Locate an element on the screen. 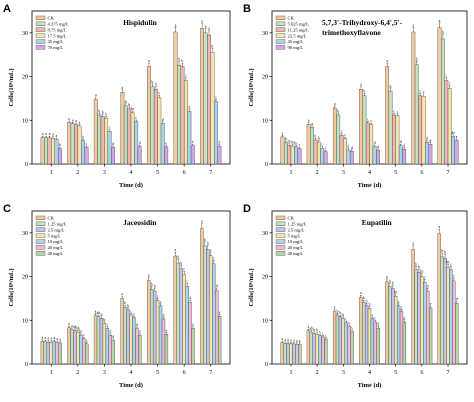 This screenshot has height=402, width=474. x-tick-label: 1 is located at coordinates (290, 373).